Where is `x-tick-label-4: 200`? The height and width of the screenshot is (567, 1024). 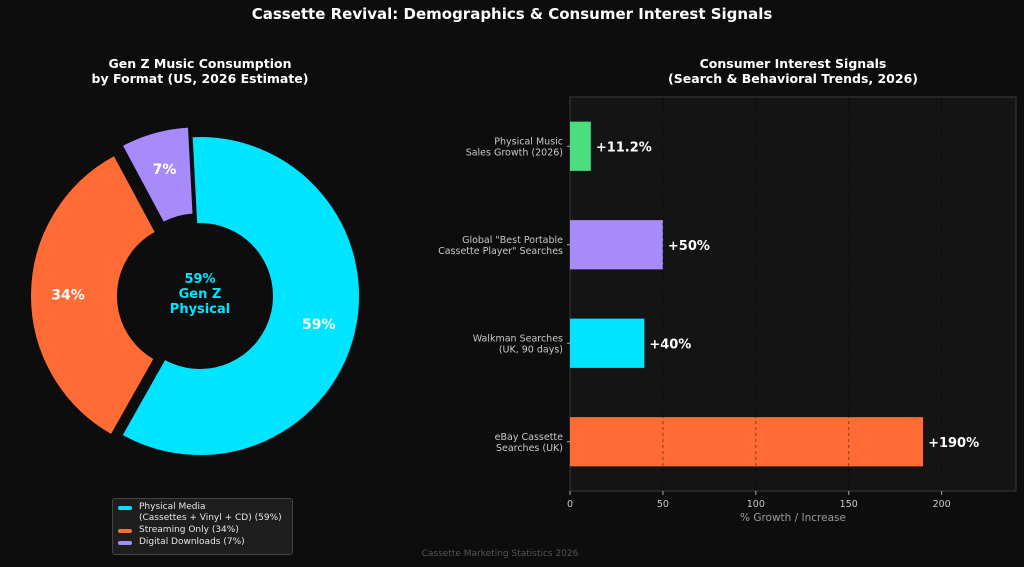
x-tick-label-4: 200 is located at coordinates (942, 504).